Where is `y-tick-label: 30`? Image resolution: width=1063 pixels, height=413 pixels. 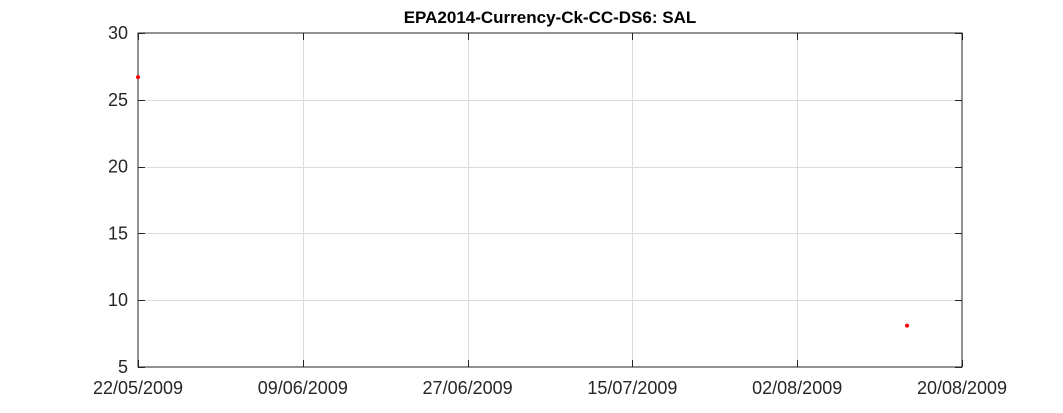 y-tick-label: 30 is located at coordinates (118, 33).